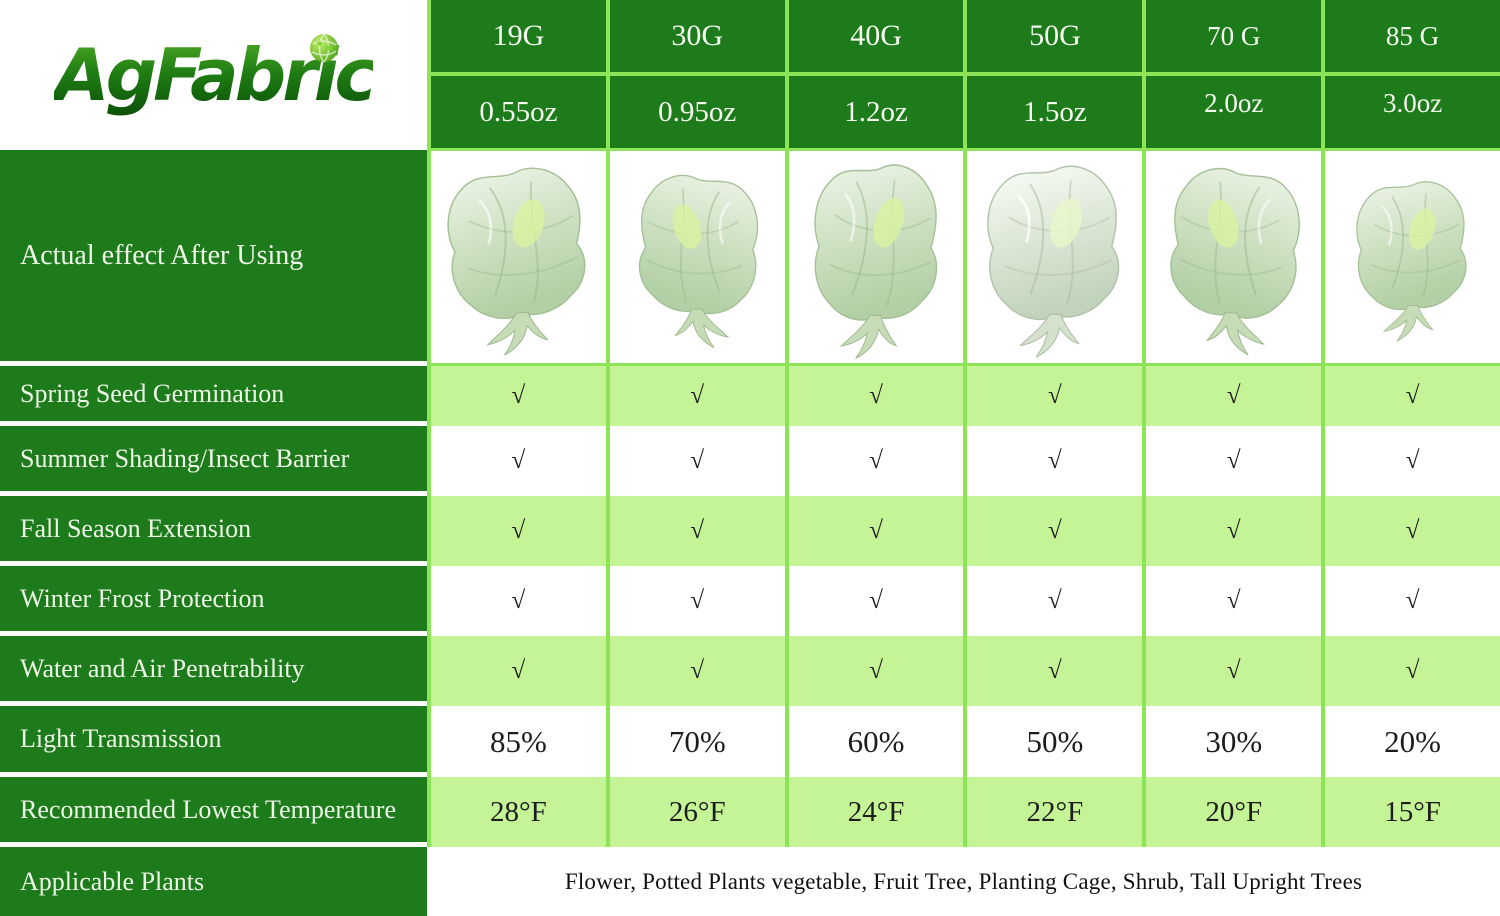 This screenshot has width=1500, height=916. Describe the element at coordinates (697, 38) in the screenshot. I see `weight-g-cell: 30G` at that location.